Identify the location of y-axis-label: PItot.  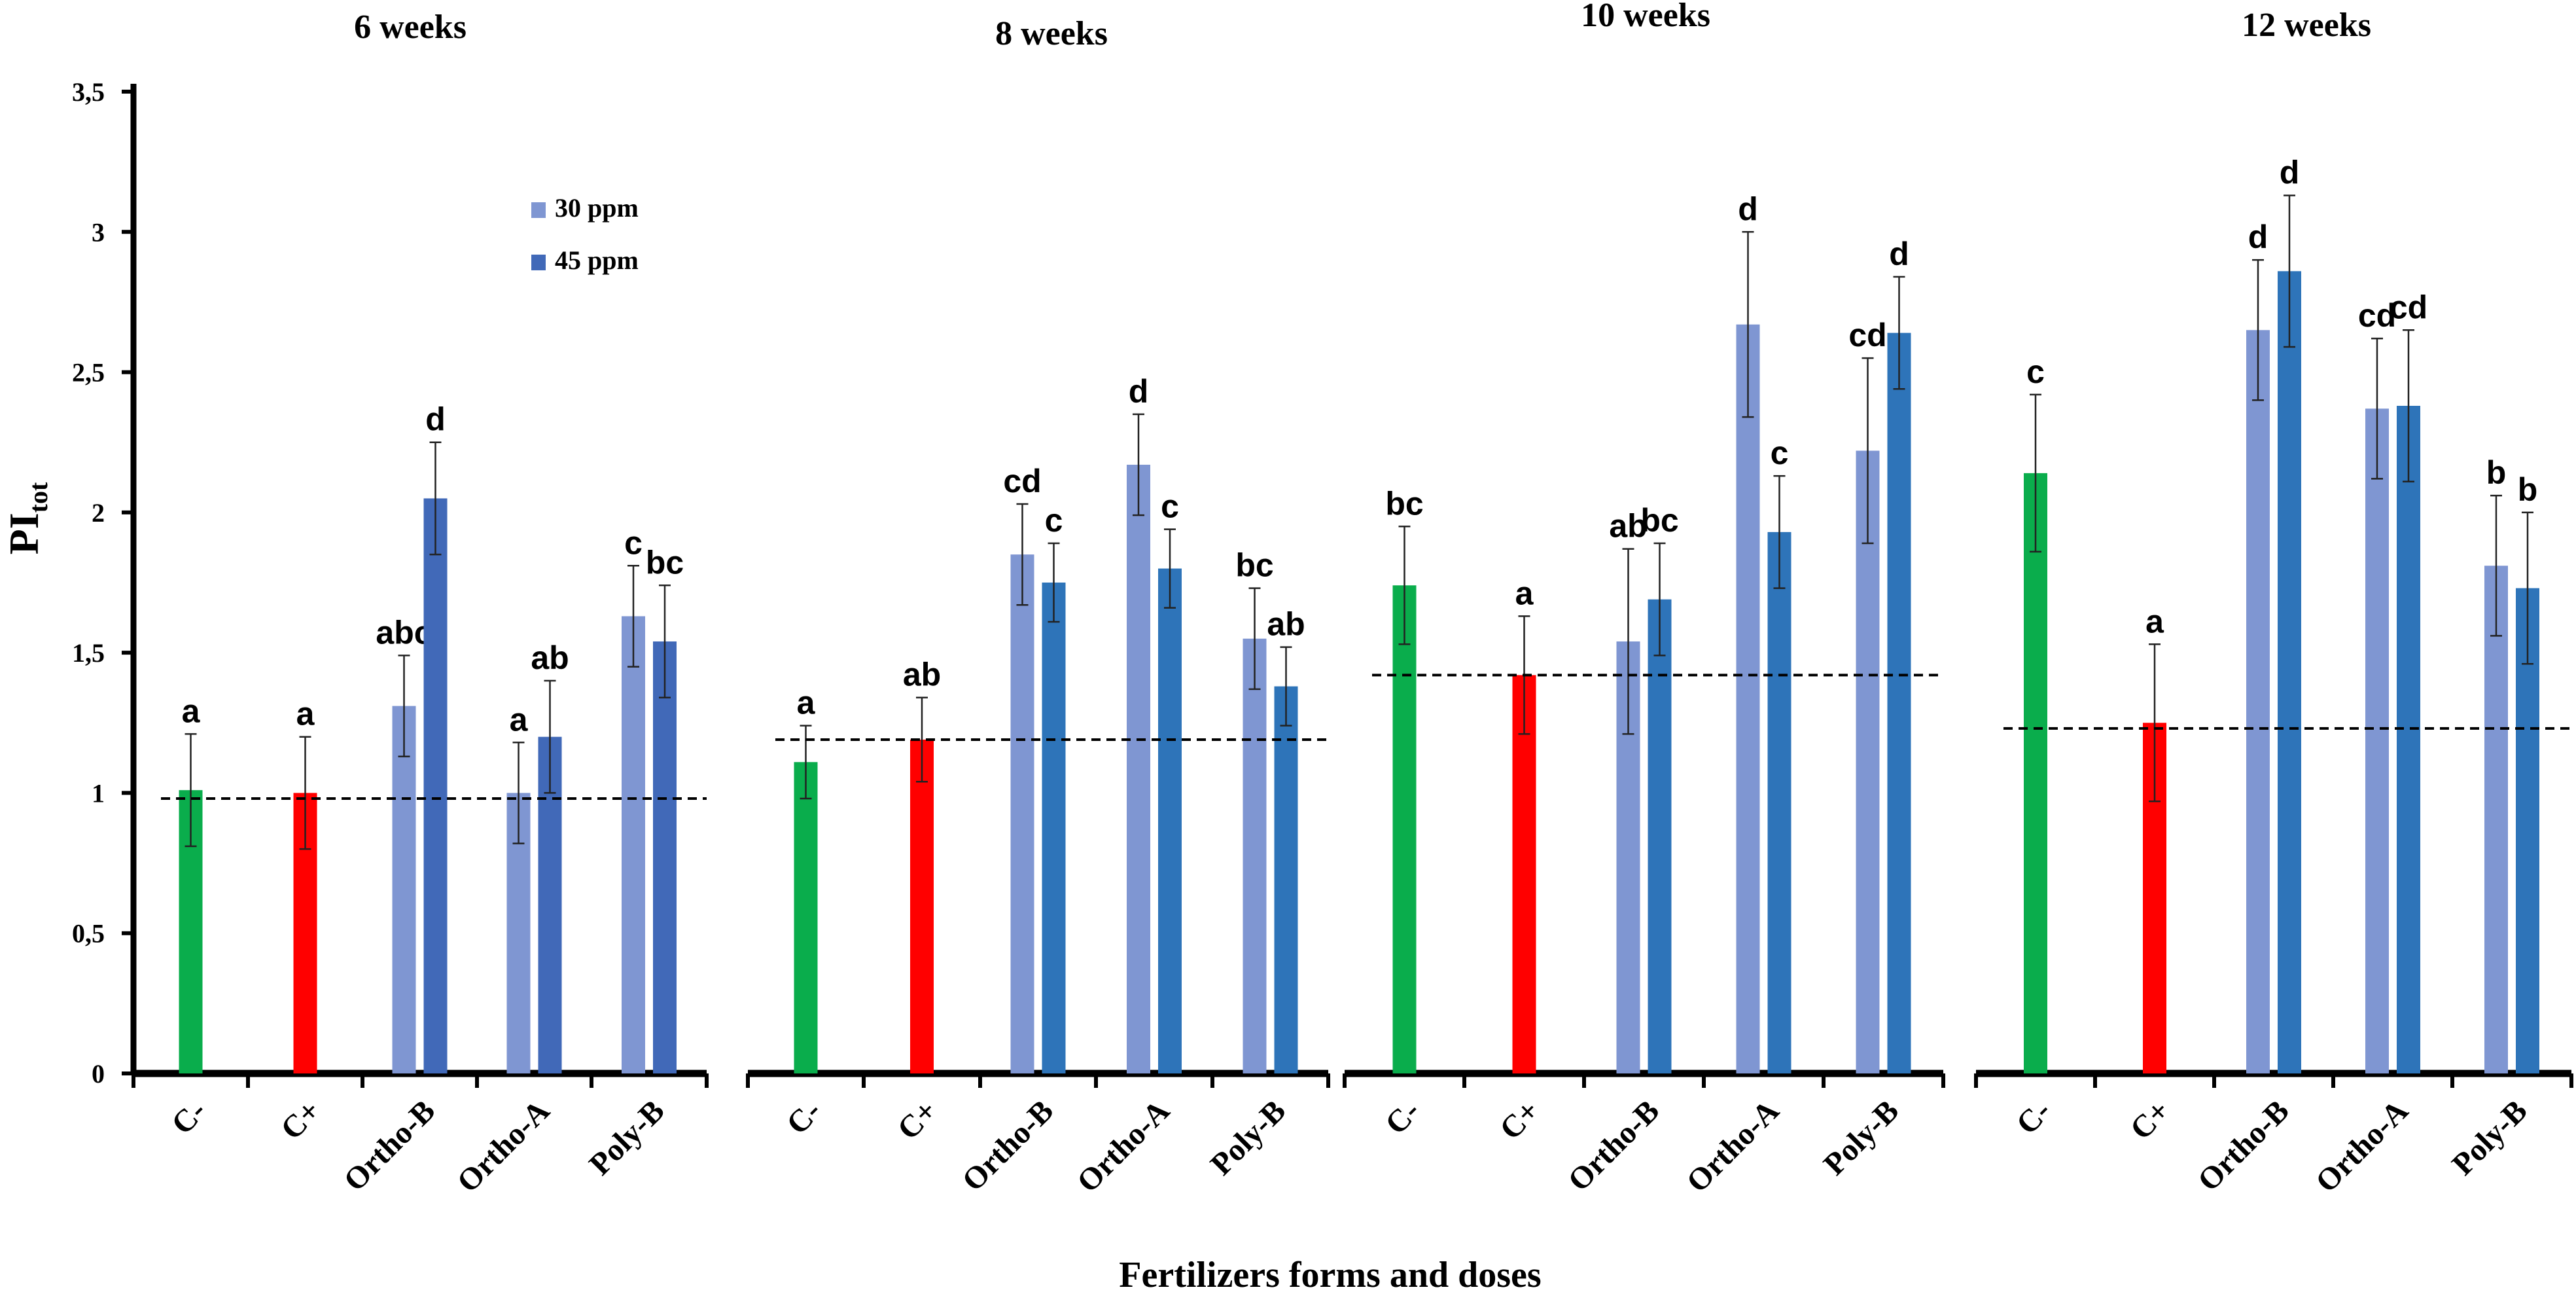
(27, 518).